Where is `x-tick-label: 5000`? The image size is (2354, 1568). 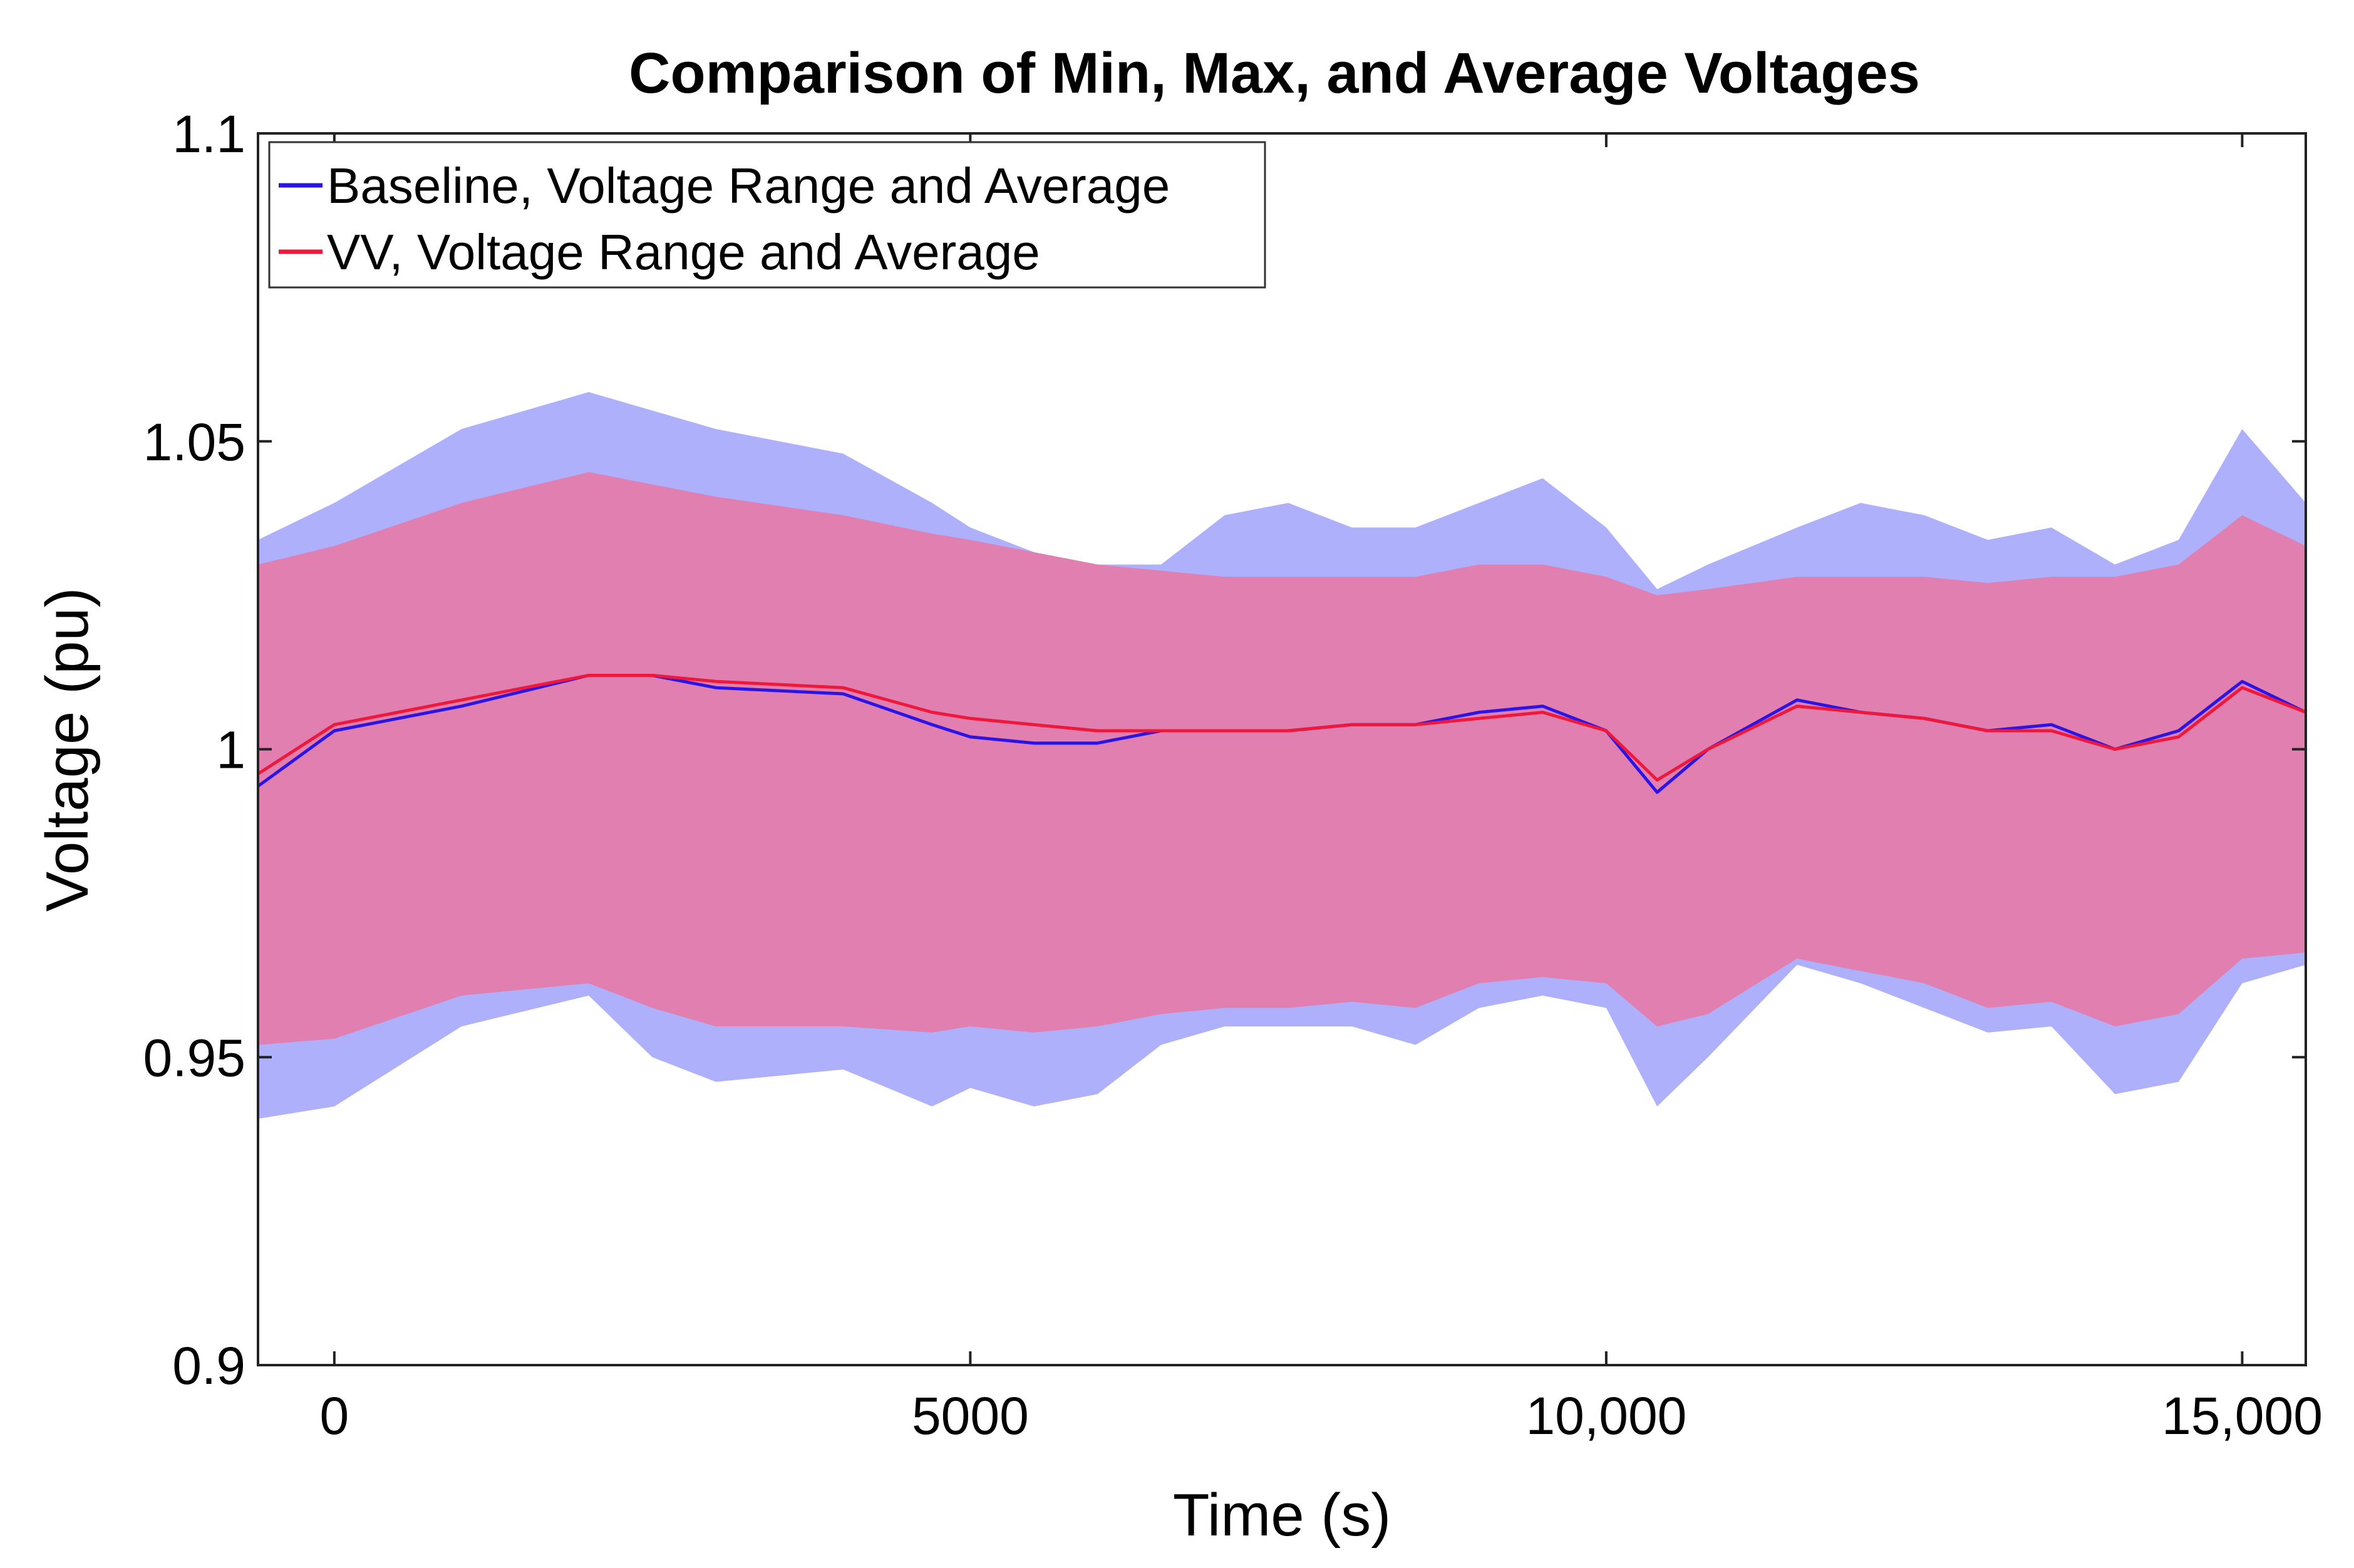 x-tick-label: 5000 is located at coordinates (970, 1416).